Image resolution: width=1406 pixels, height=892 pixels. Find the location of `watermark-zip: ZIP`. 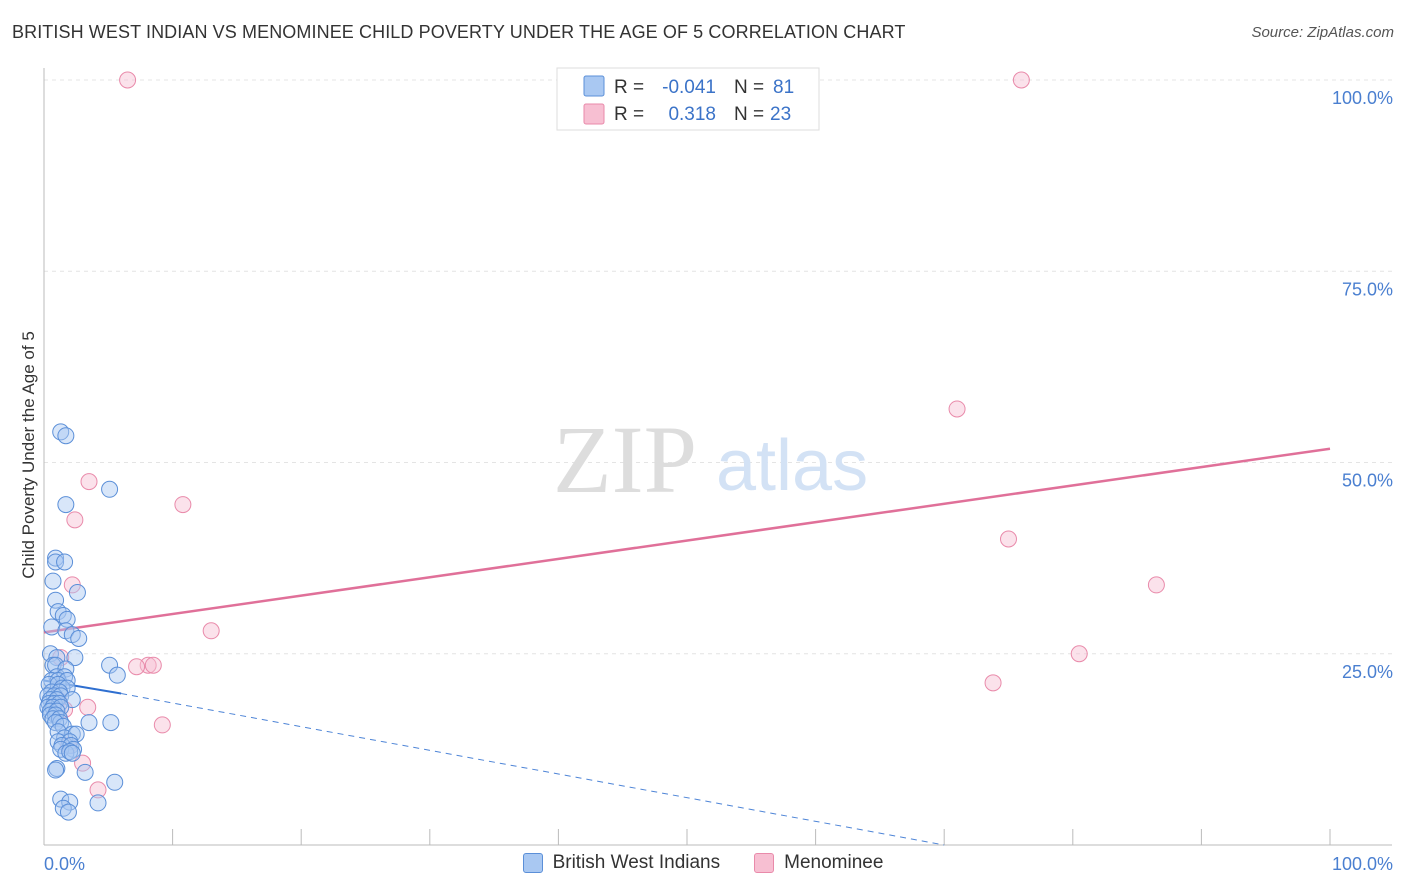

watermark-zip: ZIP is located at coordinates (625, 459).